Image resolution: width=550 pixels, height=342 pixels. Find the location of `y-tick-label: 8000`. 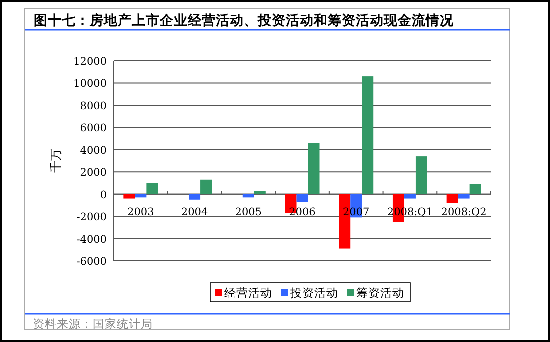

y-tick-label: 8000 is located at coordinates (93, 106).